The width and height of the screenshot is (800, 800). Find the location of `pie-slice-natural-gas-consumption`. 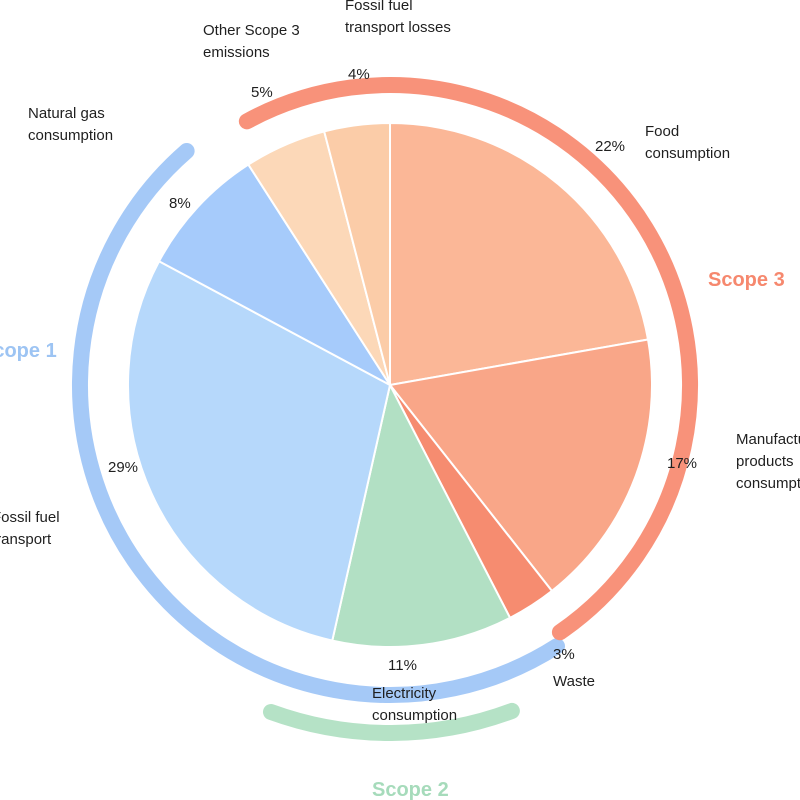

pie-slice-natural-gas-consumption is located at coordinates (275, 275).